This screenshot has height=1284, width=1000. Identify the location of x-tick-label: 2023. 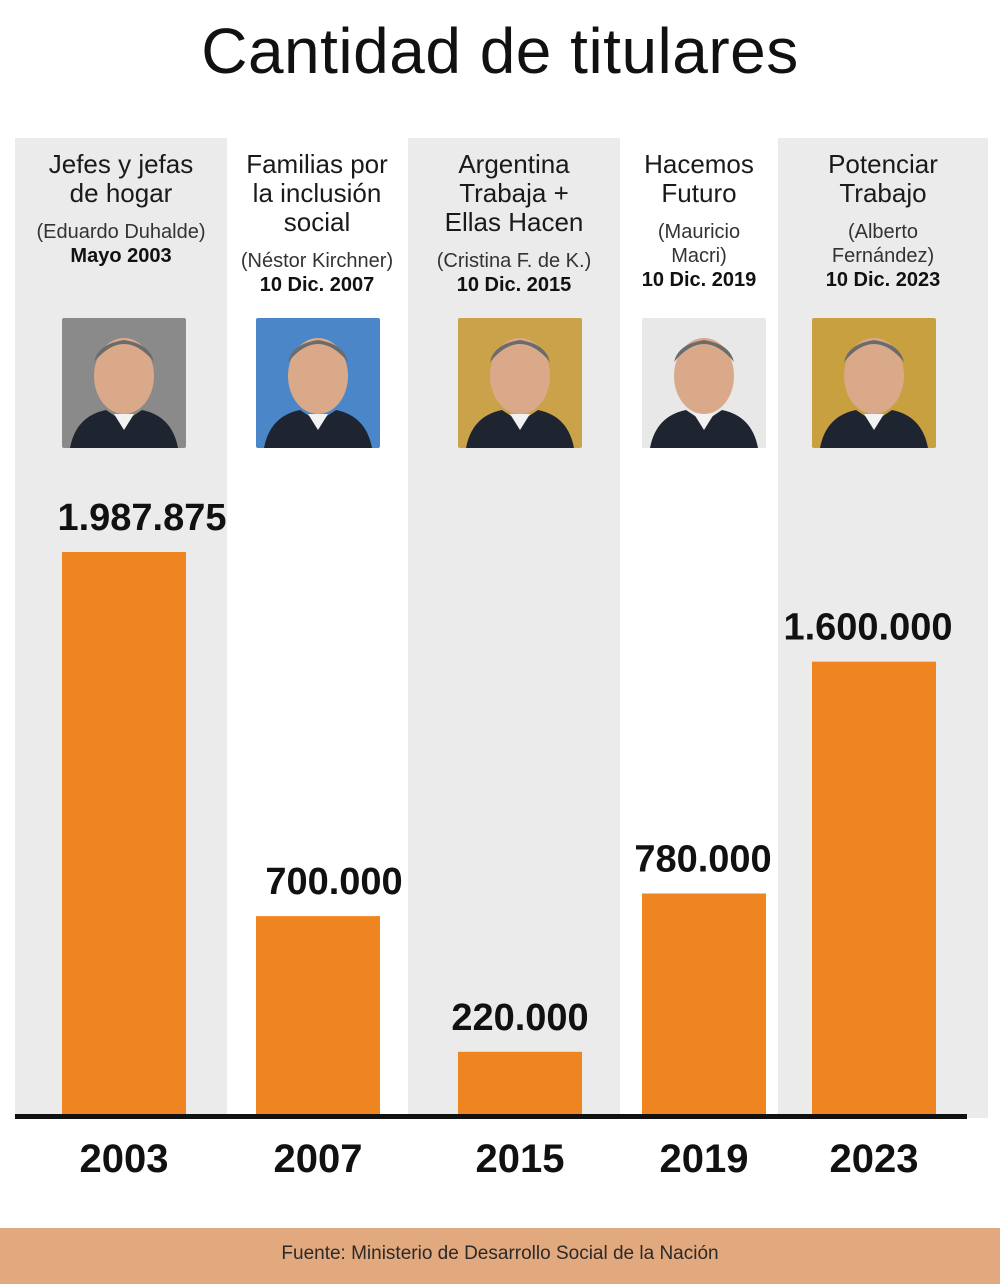
(874, 1159).